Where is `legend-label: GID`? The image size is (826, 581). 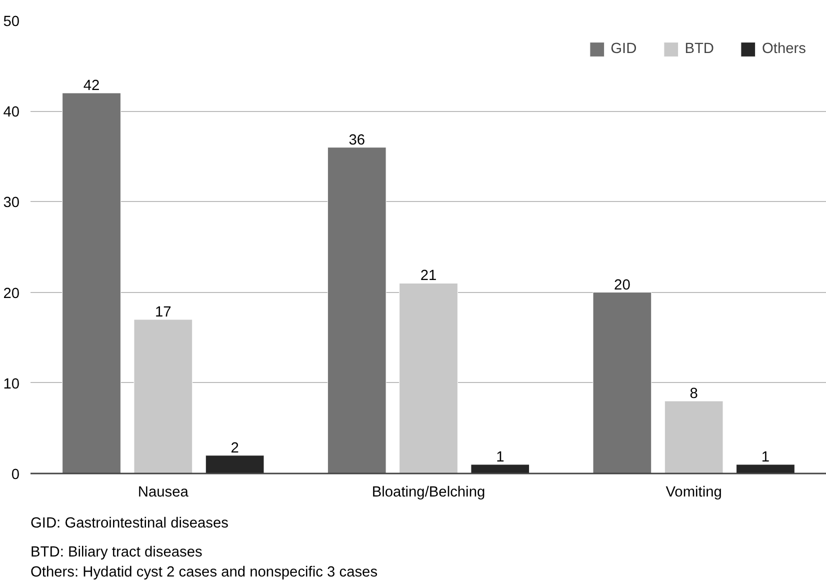 legend-label: GID is located at coordinates (623, 49).